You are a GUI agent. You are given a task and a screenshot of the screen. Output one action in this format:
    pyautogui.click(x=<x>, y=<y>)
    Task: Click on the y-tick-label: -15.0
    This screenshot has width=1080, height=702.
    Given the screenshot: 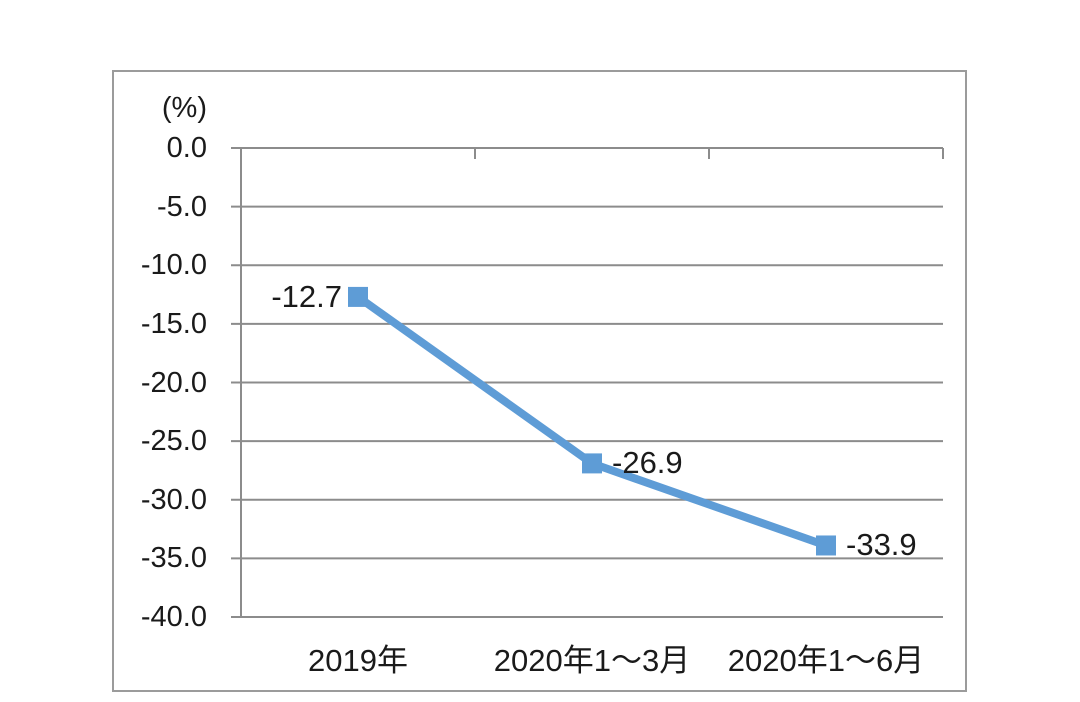 What is the action you would take?
    pyautogui.click(x=173, y=323)
    